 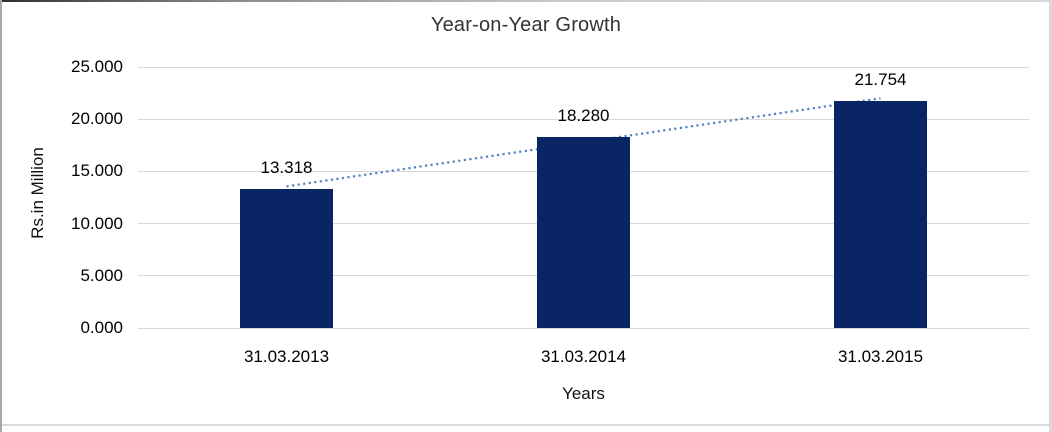 I want to click on x-category-label: 31.03.2015, so click(x=880, y=356).